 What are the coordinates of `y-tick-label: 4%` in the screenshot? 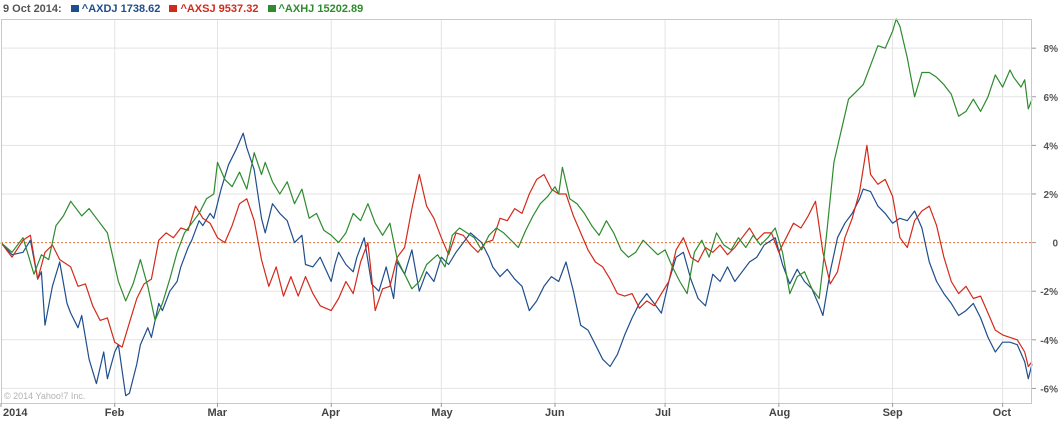 It's located at (1051, 146).